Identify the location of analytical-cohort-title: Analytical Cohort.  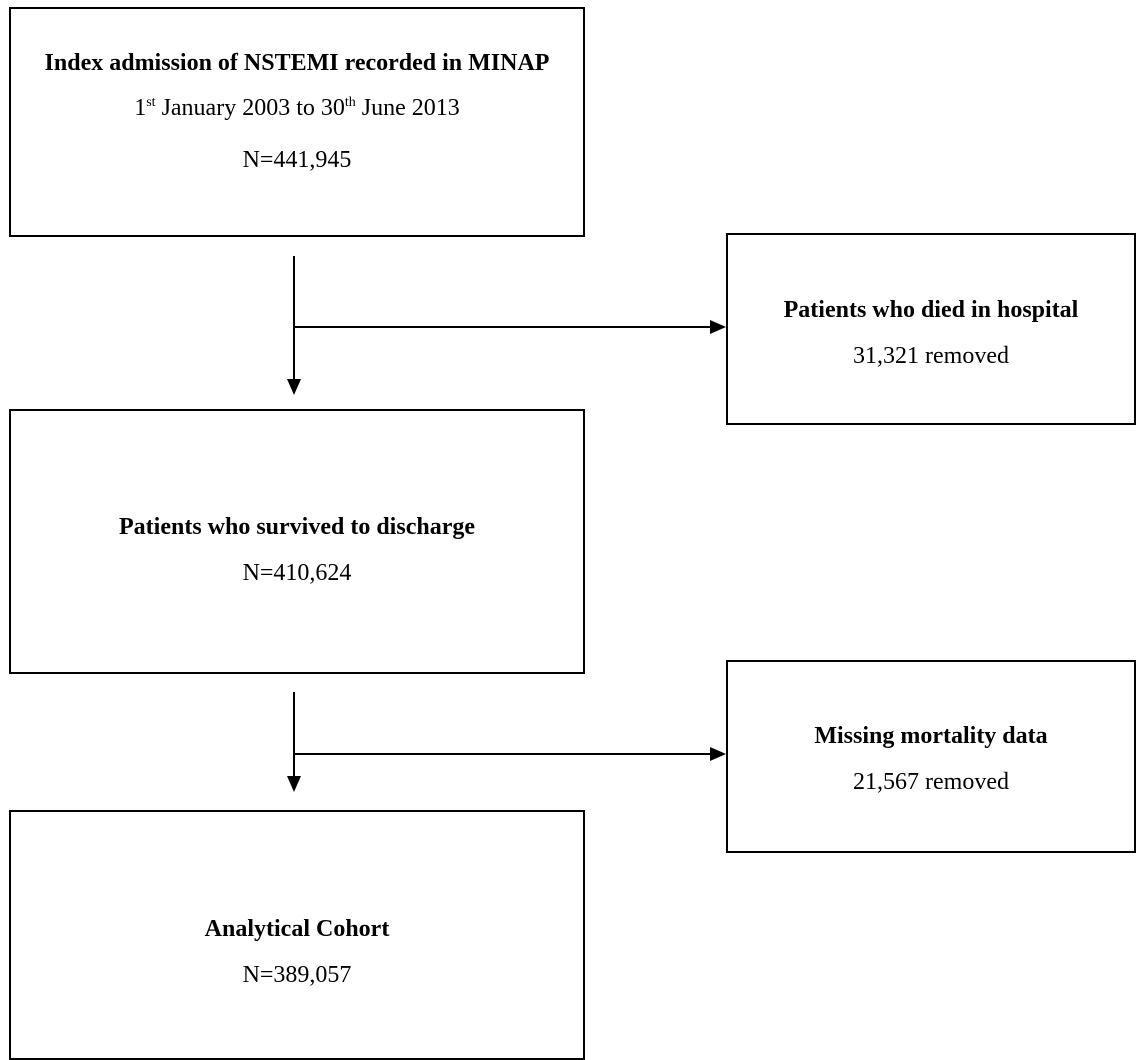
(297, 929).